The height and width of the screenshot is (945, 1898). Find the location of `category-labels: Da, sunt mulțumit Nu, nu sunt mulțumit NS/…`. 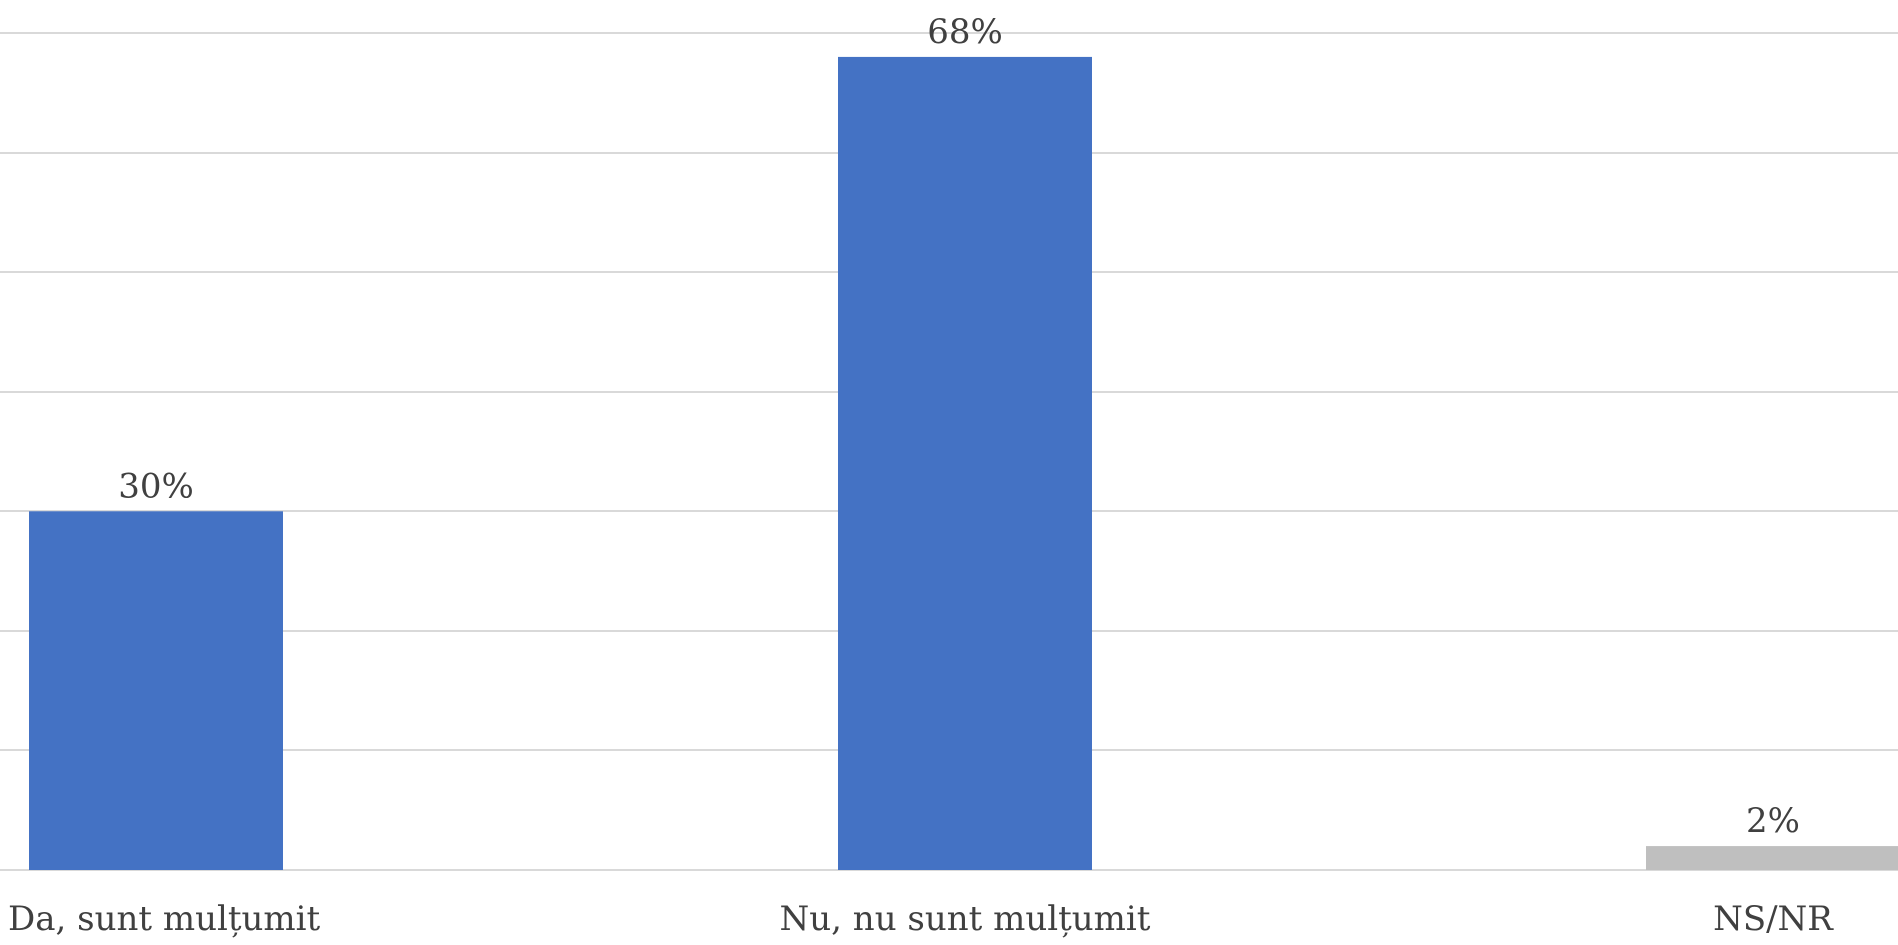

category-labels: Da, sunt mulțumit Nu, nu sunt mulțumit NS/… is located at coordinates (921, 919).